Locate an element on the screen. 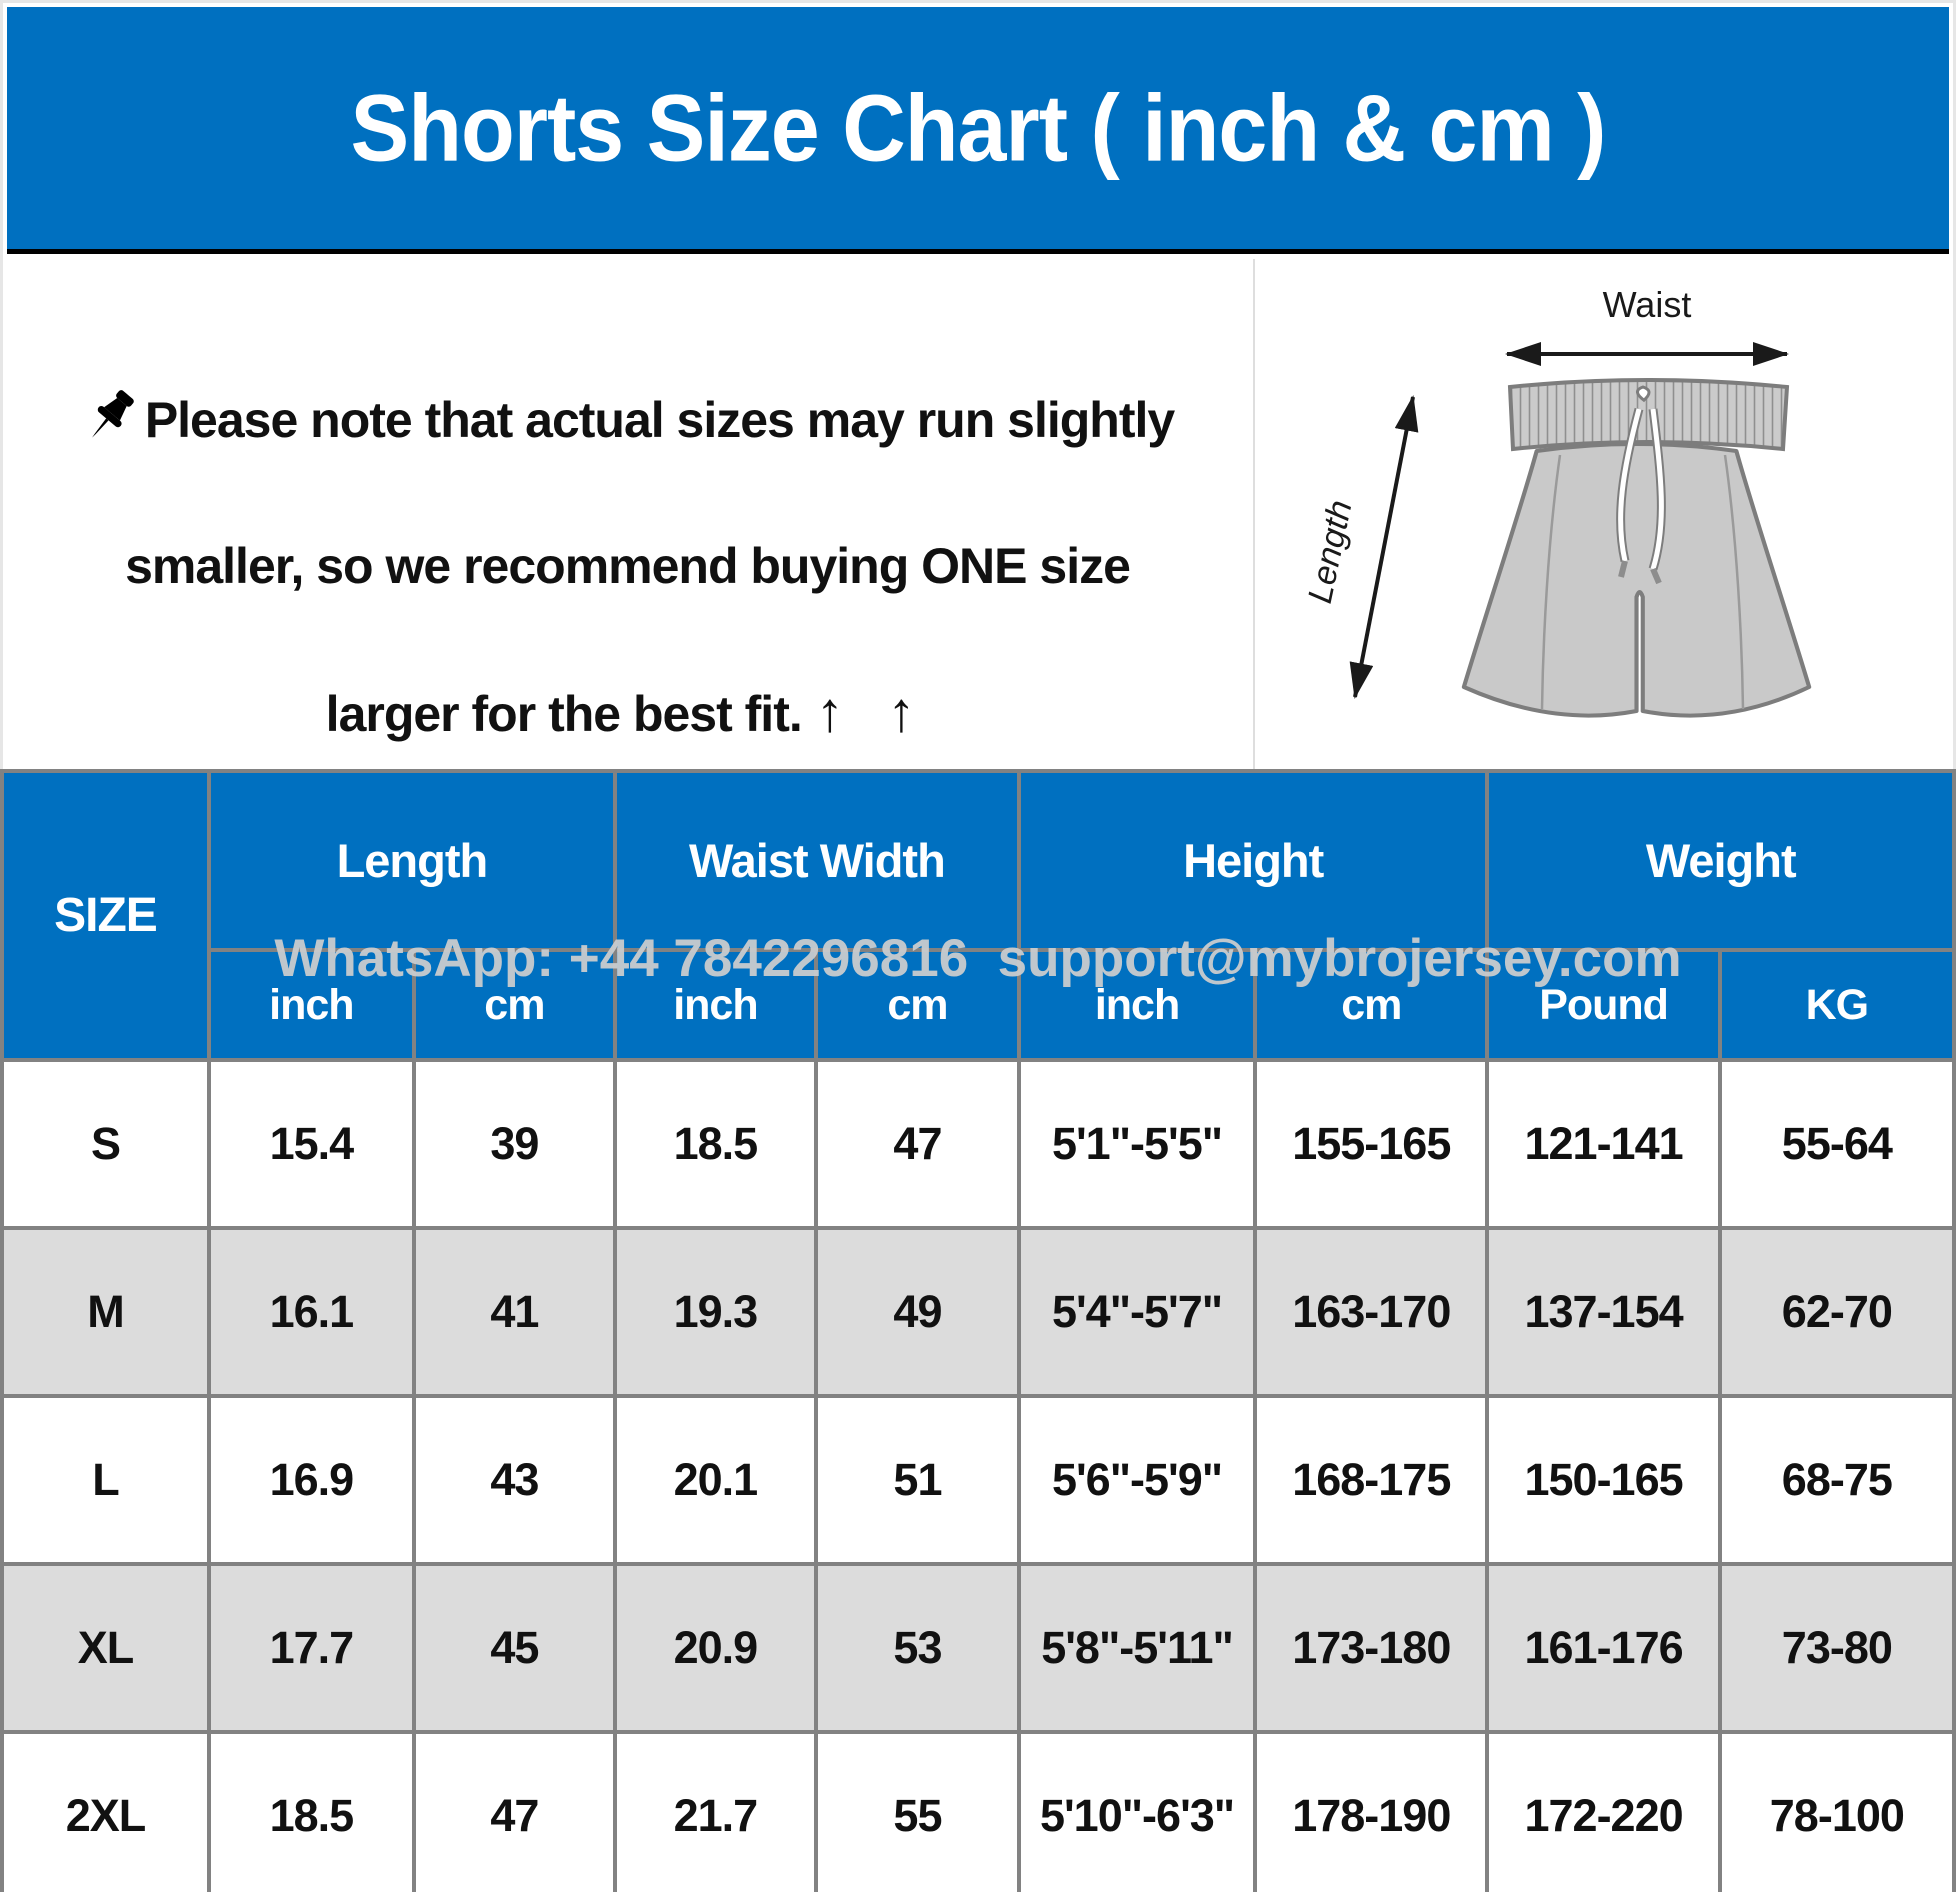 The image size is (1956, 1892). unit-header-waist-cm: cm is located at coordinates (917, 1005).